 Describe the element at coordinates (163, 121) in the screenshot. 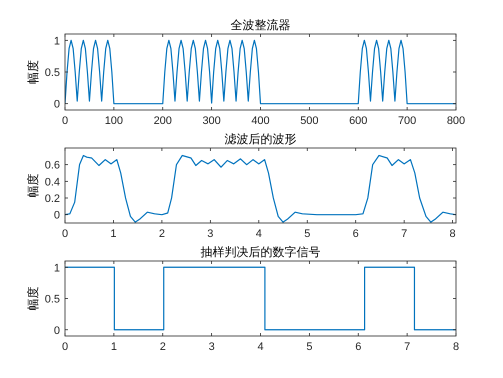

I see `x-tick-label: 200` at that location.